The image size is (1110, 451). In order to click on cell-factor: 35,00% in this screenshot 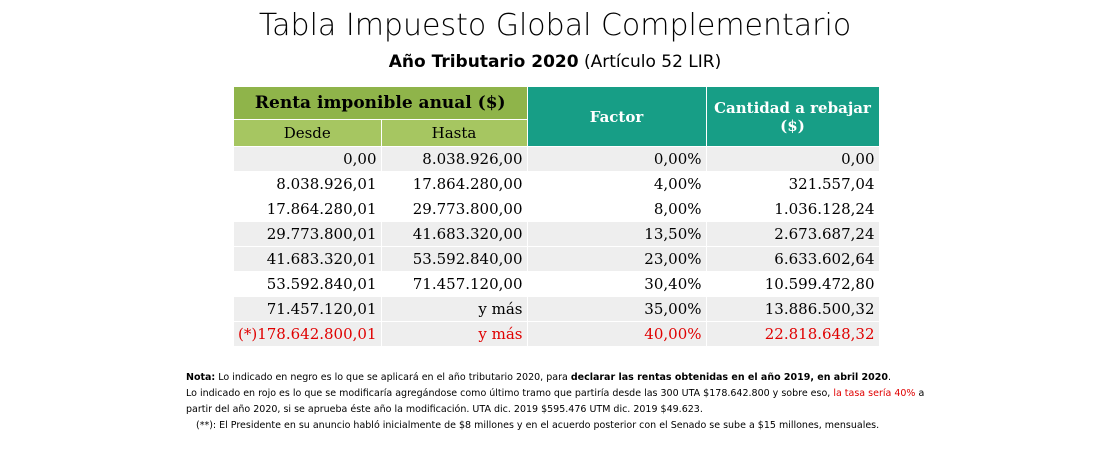, I will do `click(616, 309)`.